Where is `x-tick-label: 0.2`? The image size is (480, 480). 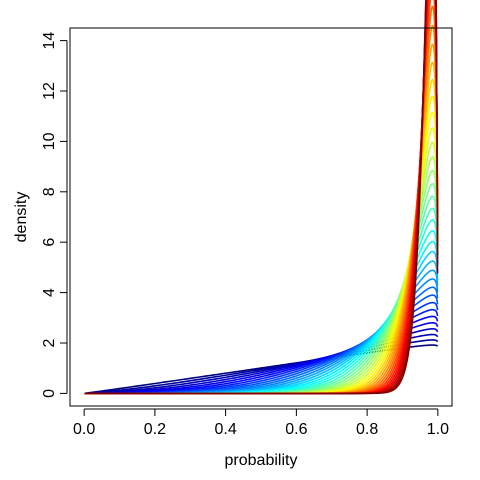
x-tick-label: 0.2 is located at coordinates (155, 429).